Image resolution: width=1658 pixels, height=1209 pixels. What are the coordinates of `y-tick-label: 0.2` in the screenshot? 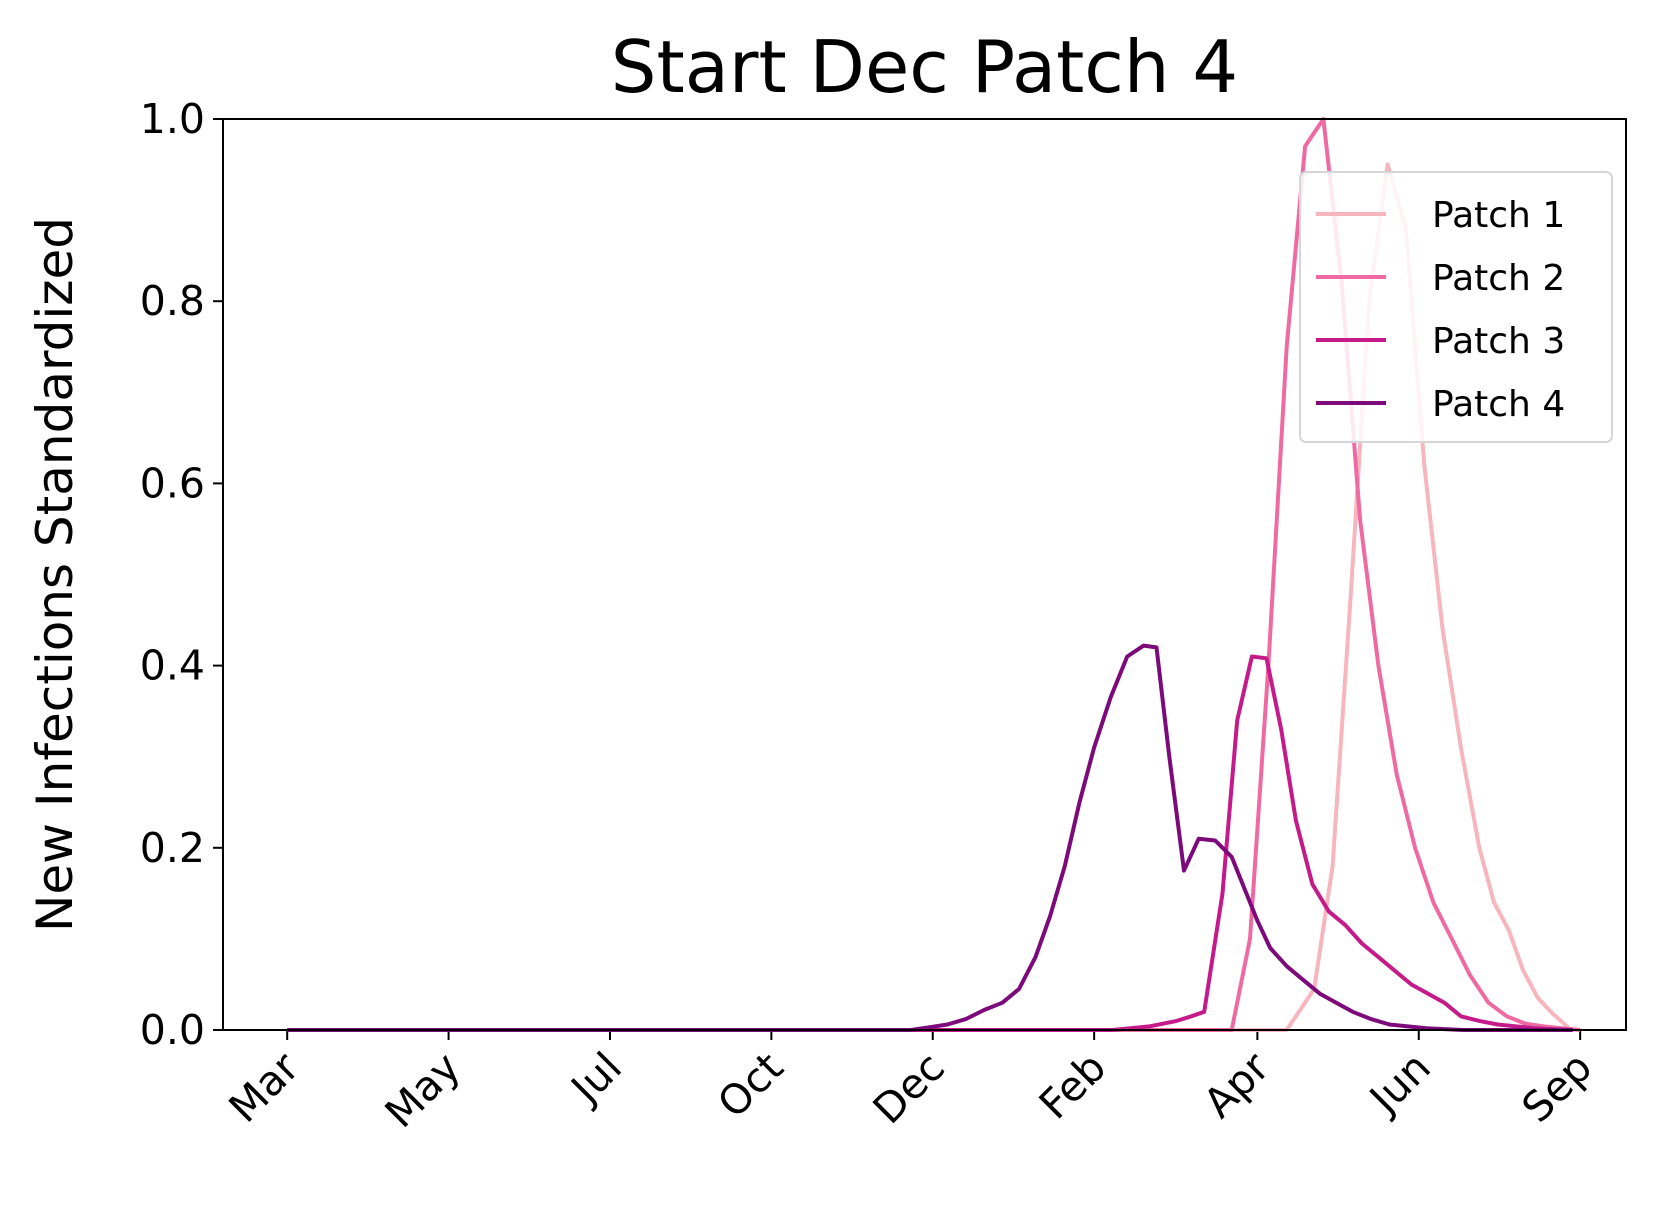 It's located at (172, 848).